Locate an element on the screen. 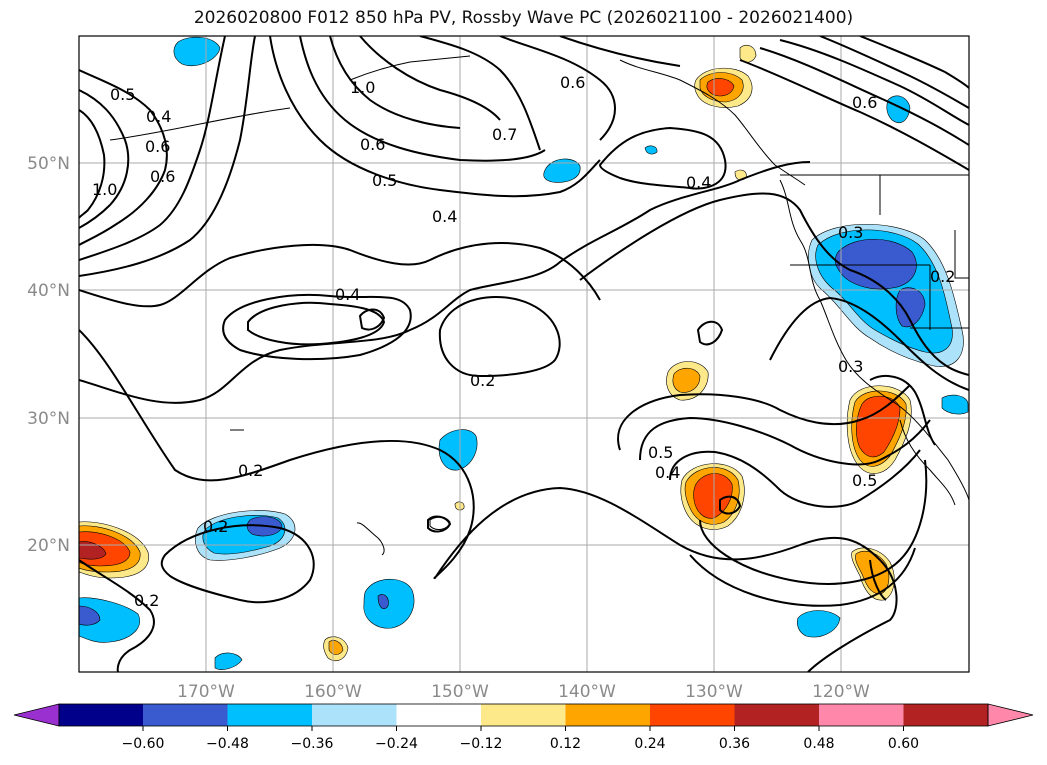 The width and height of the screenshot is (1047, 765). lon-label: 140°W is located at coordinates (587, 692).